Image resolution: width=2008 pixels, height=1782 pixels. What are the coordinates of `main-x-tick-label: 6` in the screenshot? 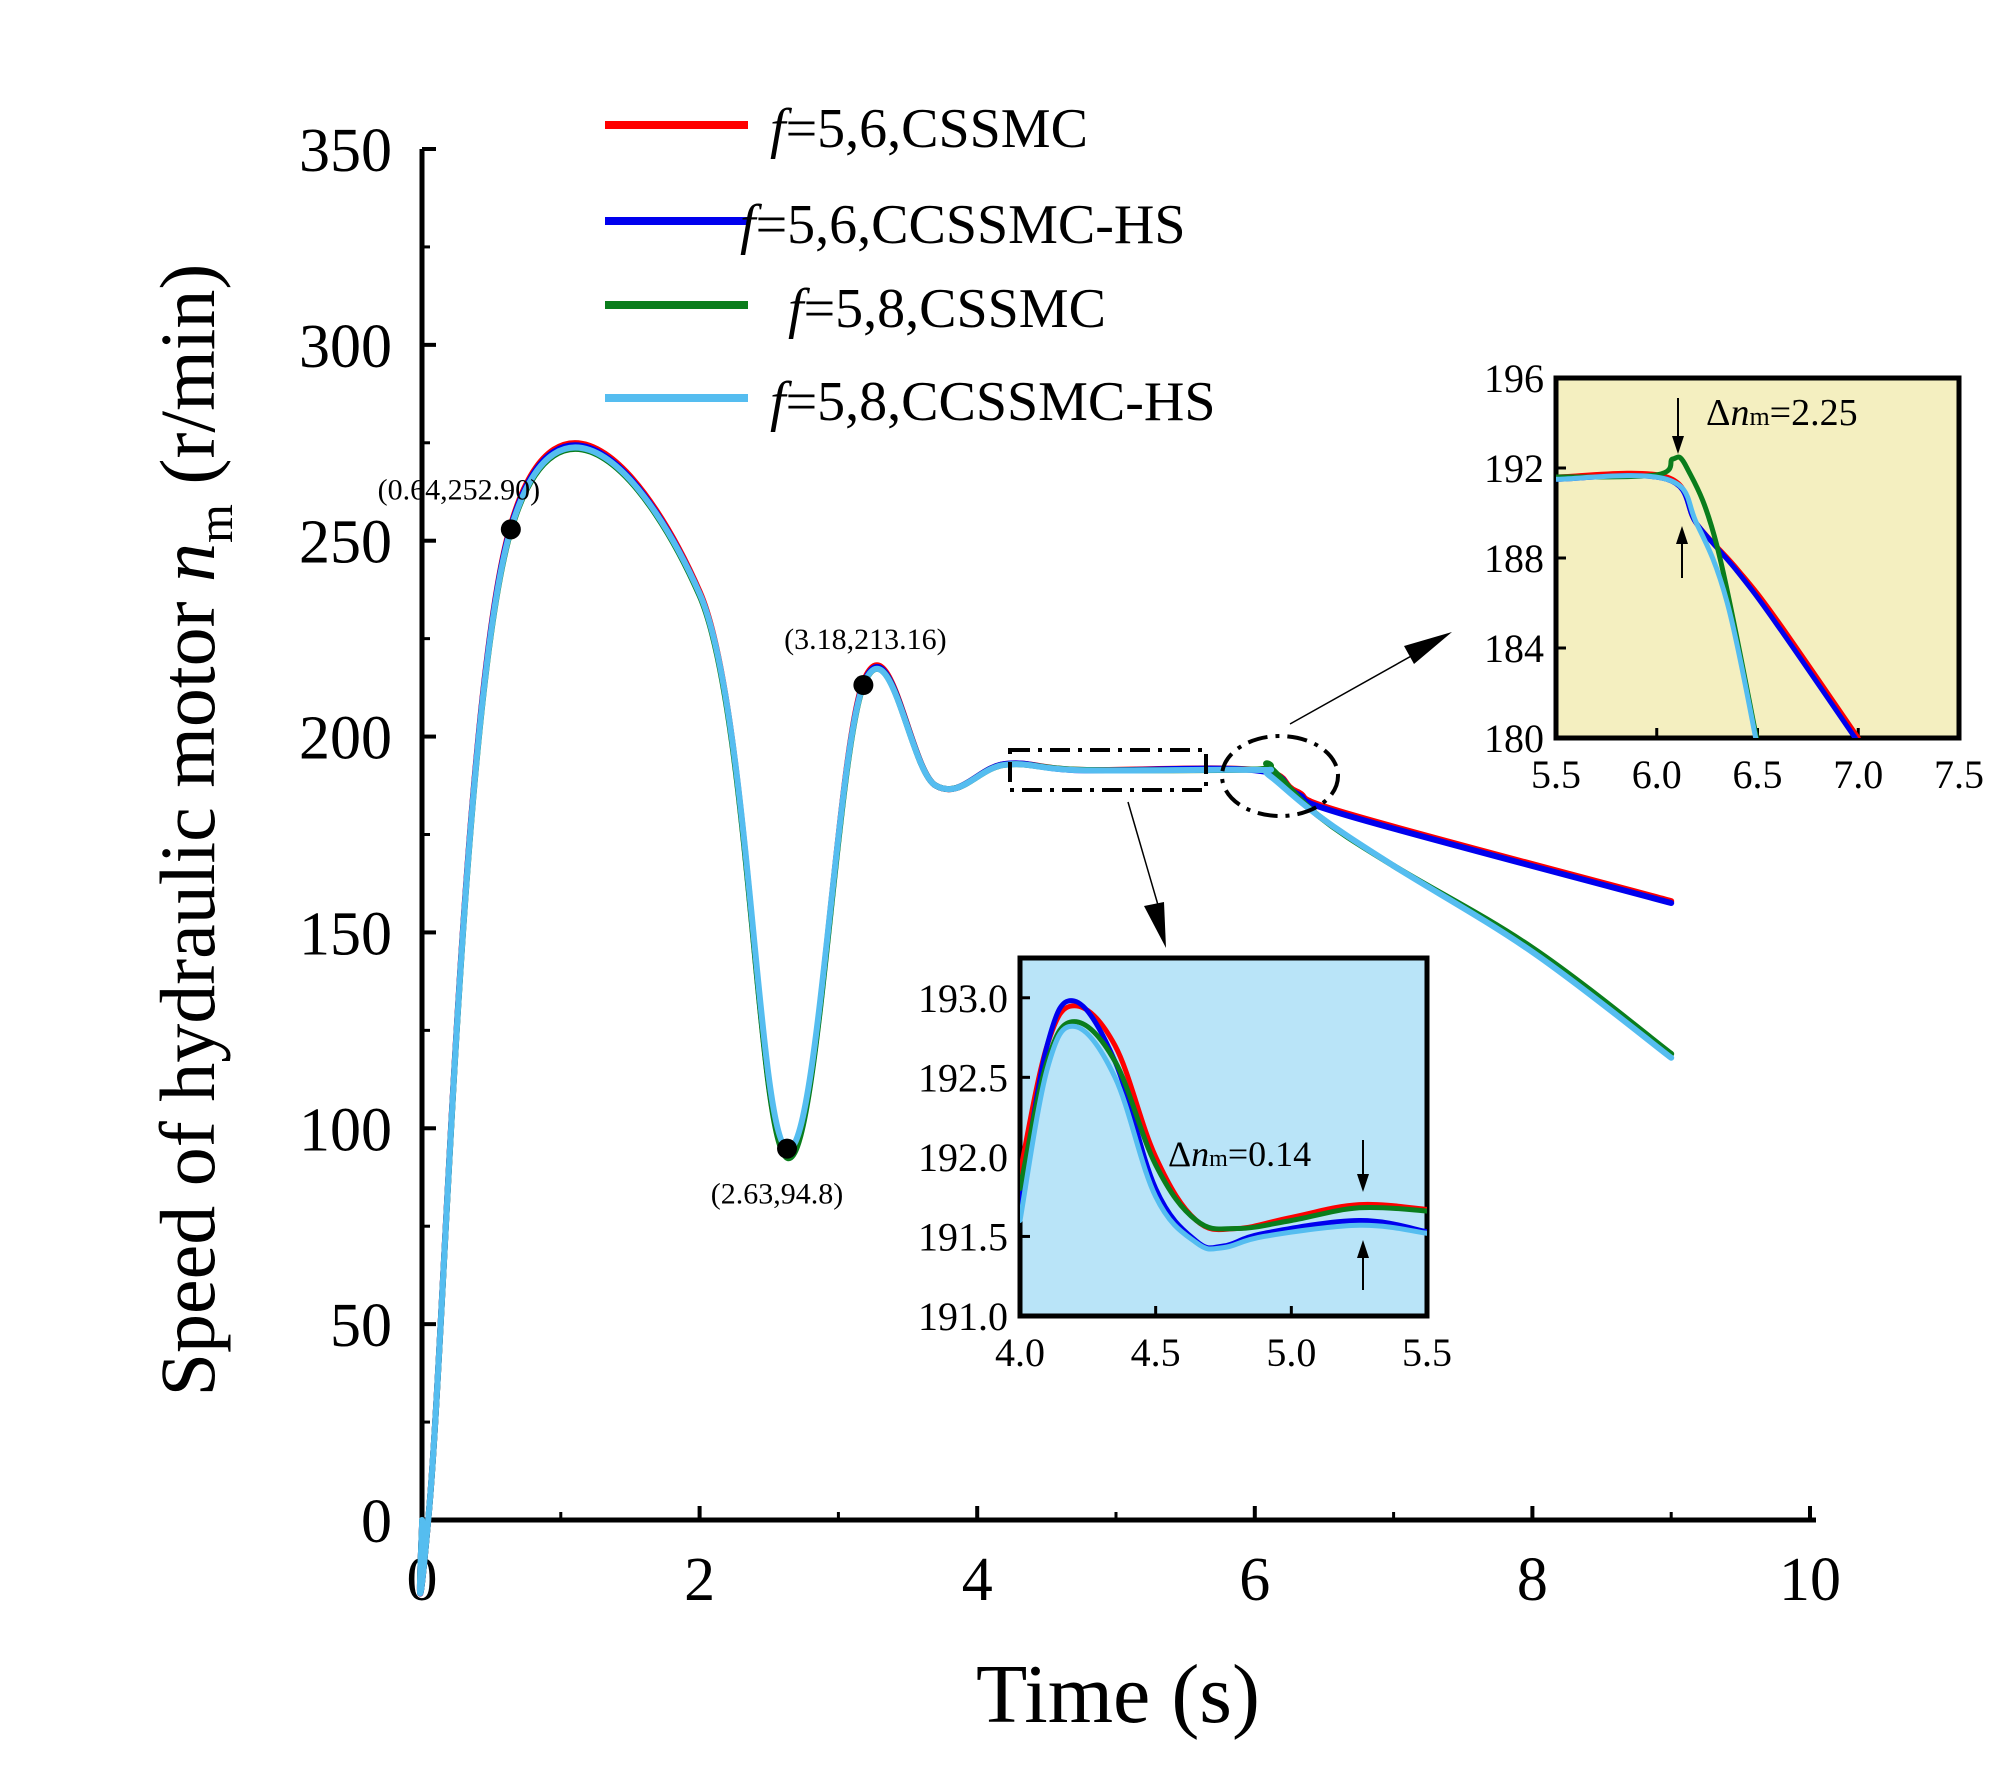 It's located at (1254, 1580).